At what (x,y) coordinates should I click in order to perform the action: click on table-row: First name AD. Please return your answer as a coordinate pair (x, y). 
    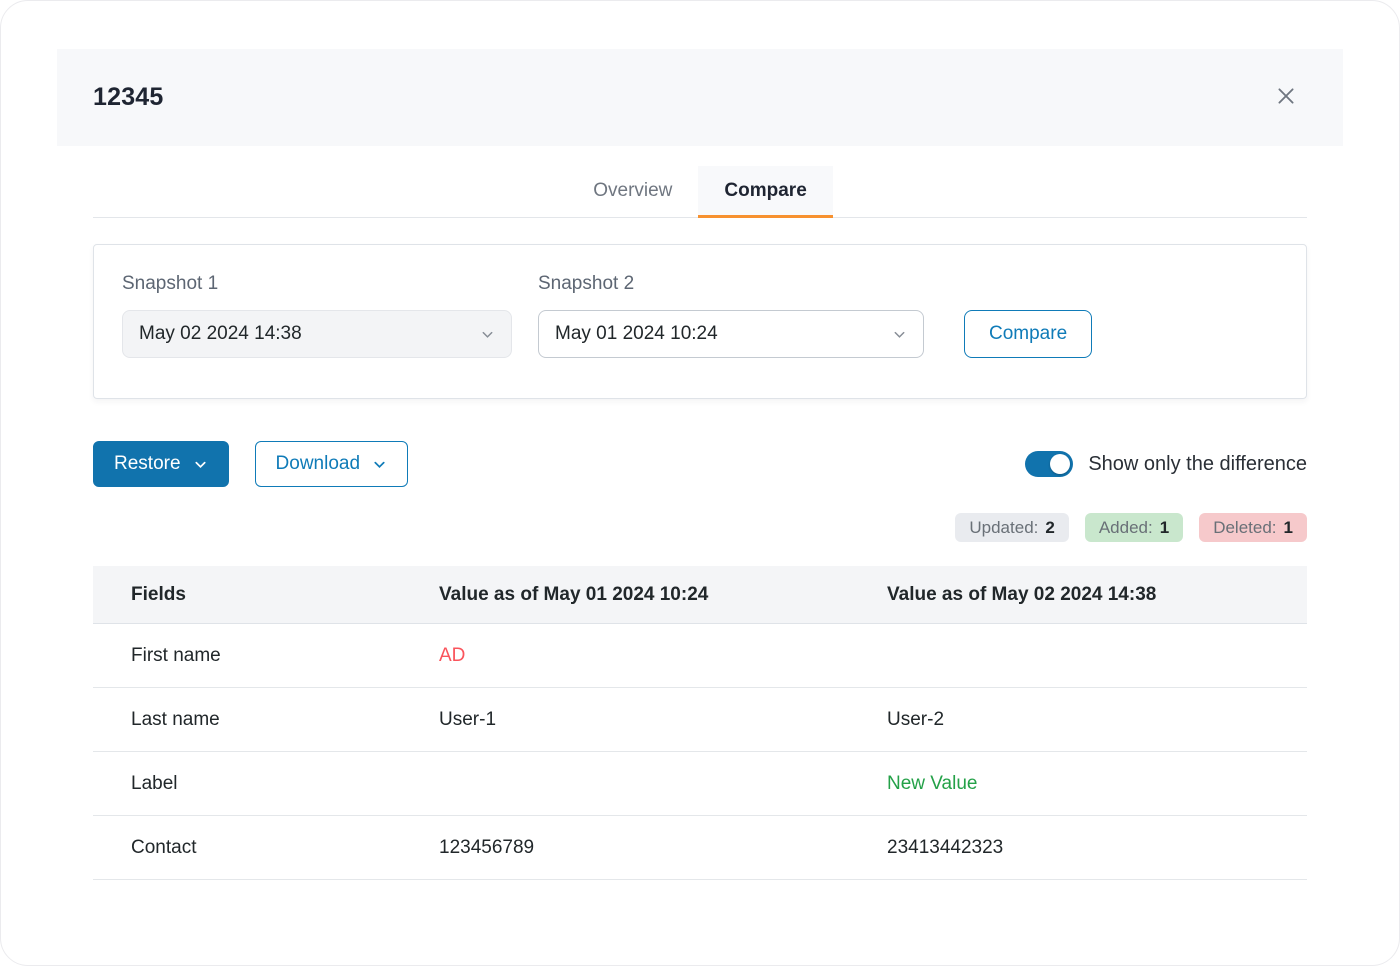
    Looking at the image, I should click on (700, 656).